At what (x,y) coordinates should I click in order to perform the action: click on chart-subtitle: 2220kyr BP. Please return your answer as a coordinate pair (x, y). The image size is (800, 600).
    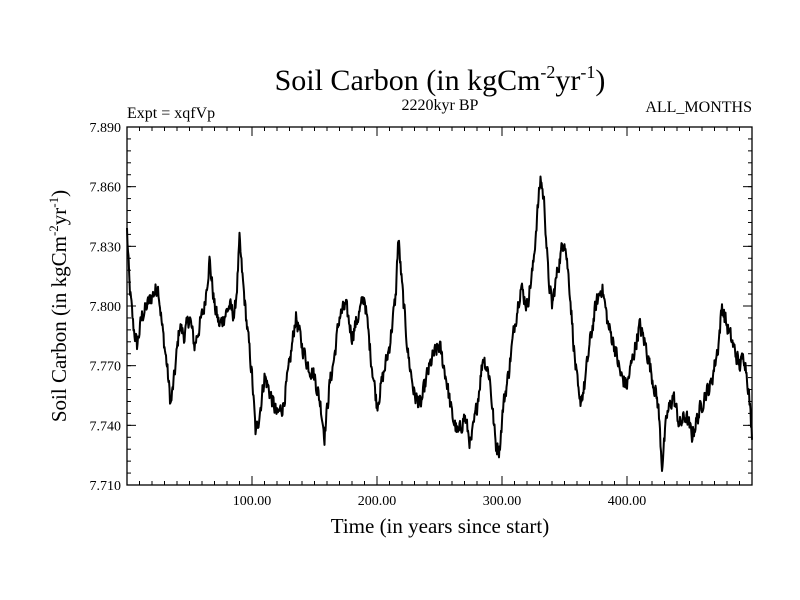
    Looking at the image, I should click on (440, 105).